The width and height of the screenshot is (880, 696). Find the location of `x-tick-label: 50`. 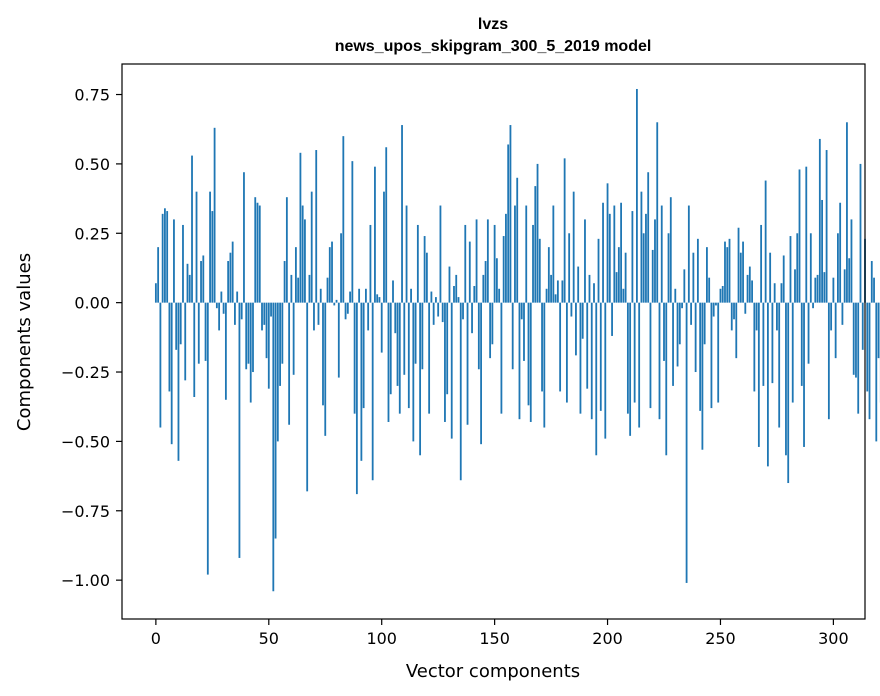

x-tick-label: 50 is located at coordinates (269, 638).